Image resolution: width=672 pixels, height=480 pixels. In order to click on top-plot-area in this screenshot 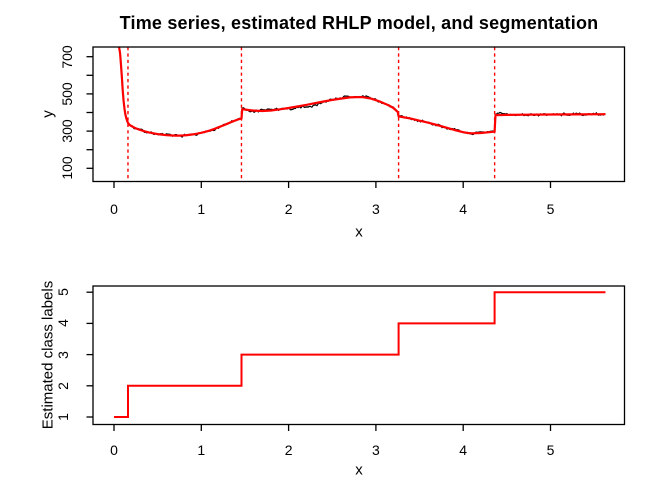, I will do `click(361, 92)`.